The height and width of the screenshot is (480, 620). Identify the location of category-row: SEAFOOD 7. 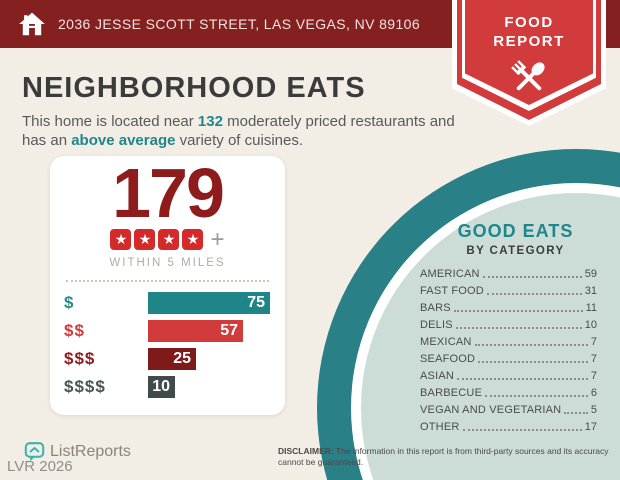
(508, 359).